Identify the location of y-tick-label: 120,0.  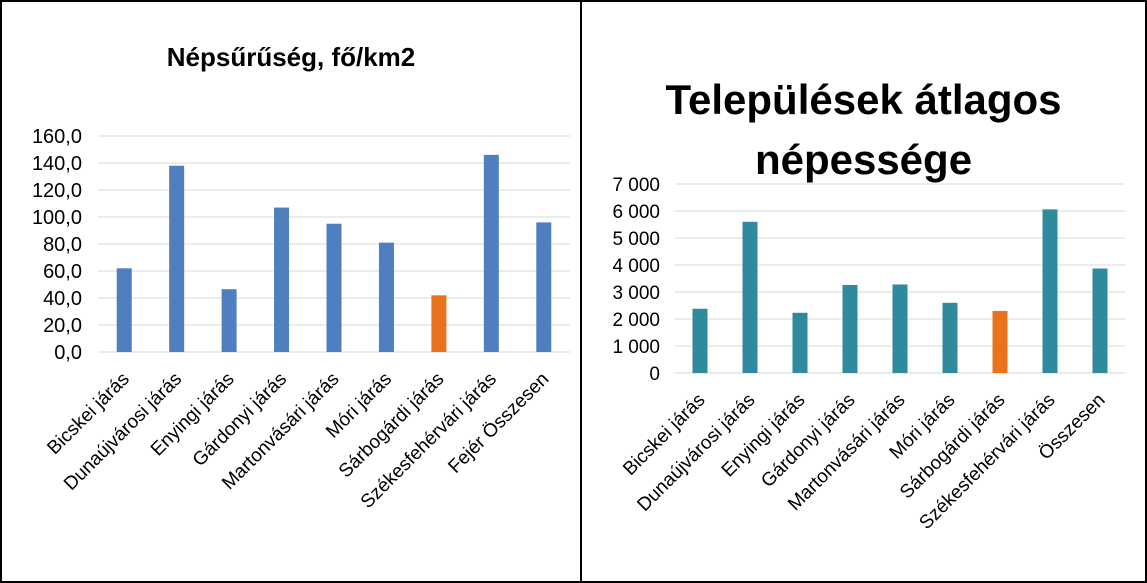
(57, 191).